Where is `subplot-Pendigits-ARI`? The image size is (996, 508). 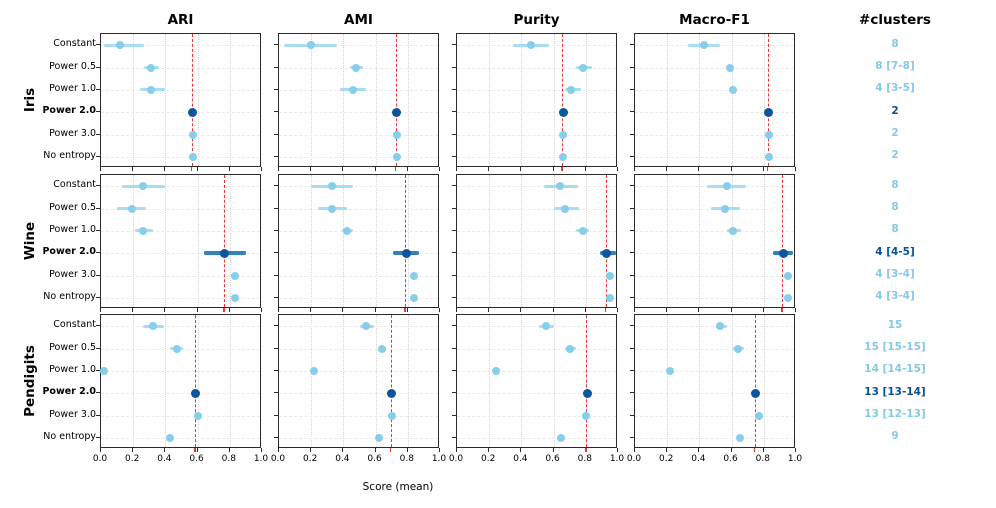 subplot-Pendigits-ARI is located at coordinates (180, 381).